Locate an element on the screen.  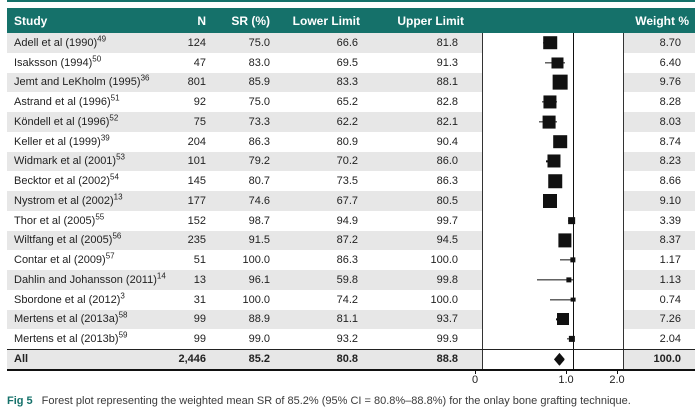
sr-cell: 85.2 is located at coordinates (259, 359).